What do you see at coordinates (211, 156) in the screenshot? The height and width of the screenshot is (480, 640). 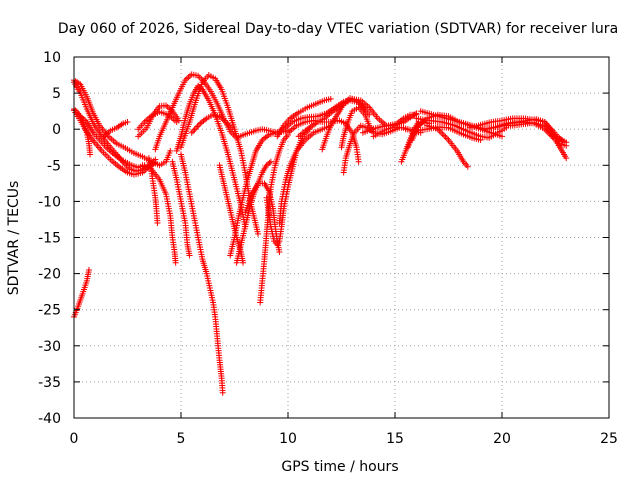 I see `series-arc12` at bounding box center [211, 156].